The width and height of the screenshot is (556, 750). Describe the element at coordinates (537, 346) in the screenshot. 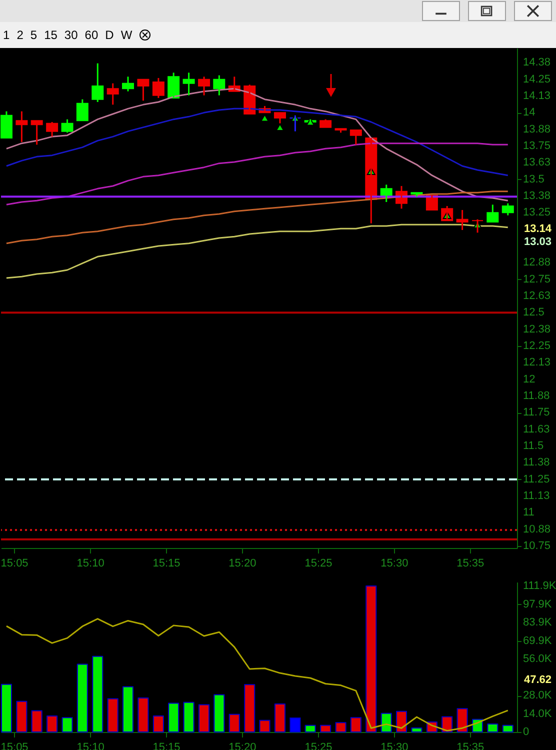

I see `y-tick-label: 12.25` at that location.